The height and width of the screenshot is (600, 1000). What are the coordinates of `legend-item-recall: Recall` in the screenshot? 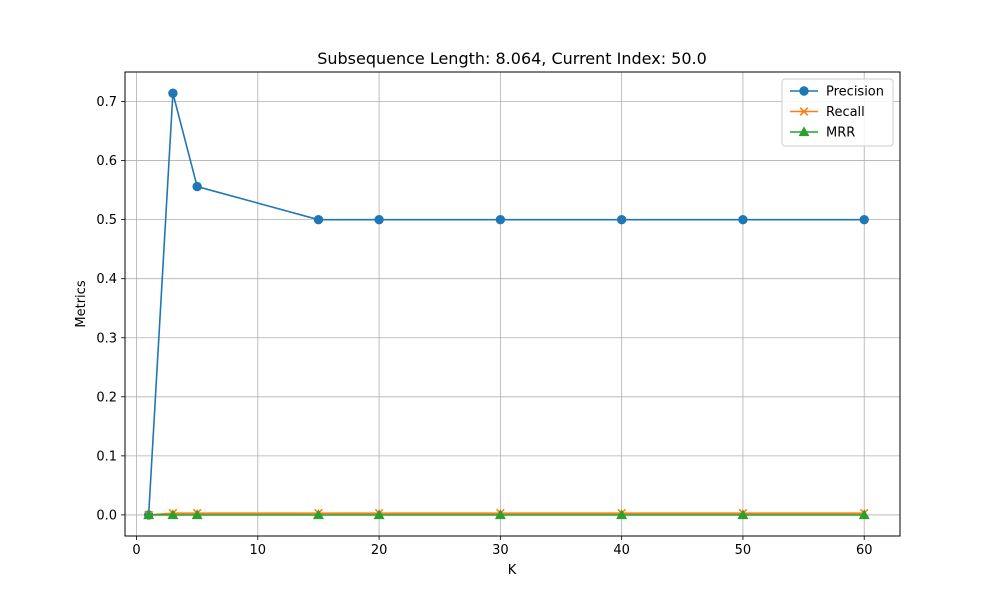 It's located at (827, 112).